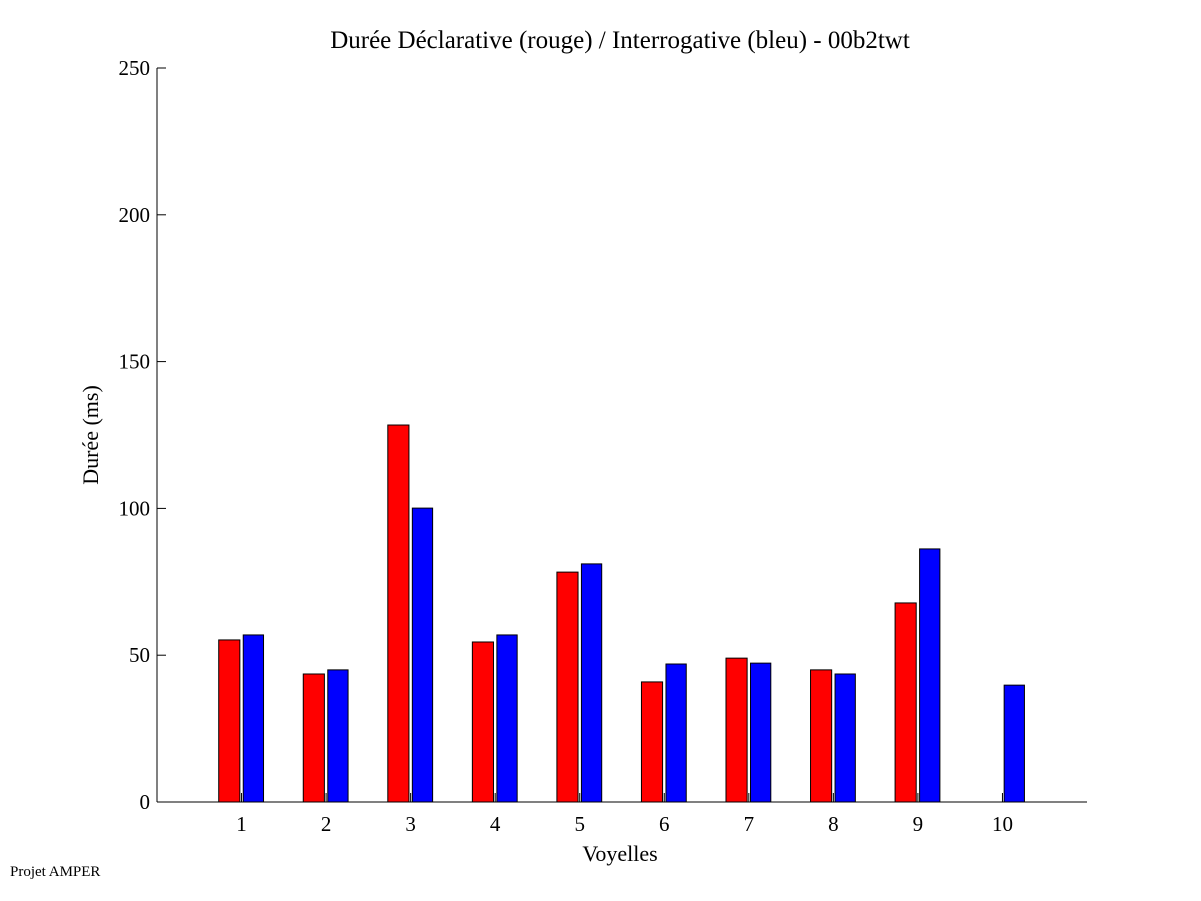  Describe the element at coordinates (55, 872) in the screenshot. I see `footer-credit: Projet AMPER` at that location.